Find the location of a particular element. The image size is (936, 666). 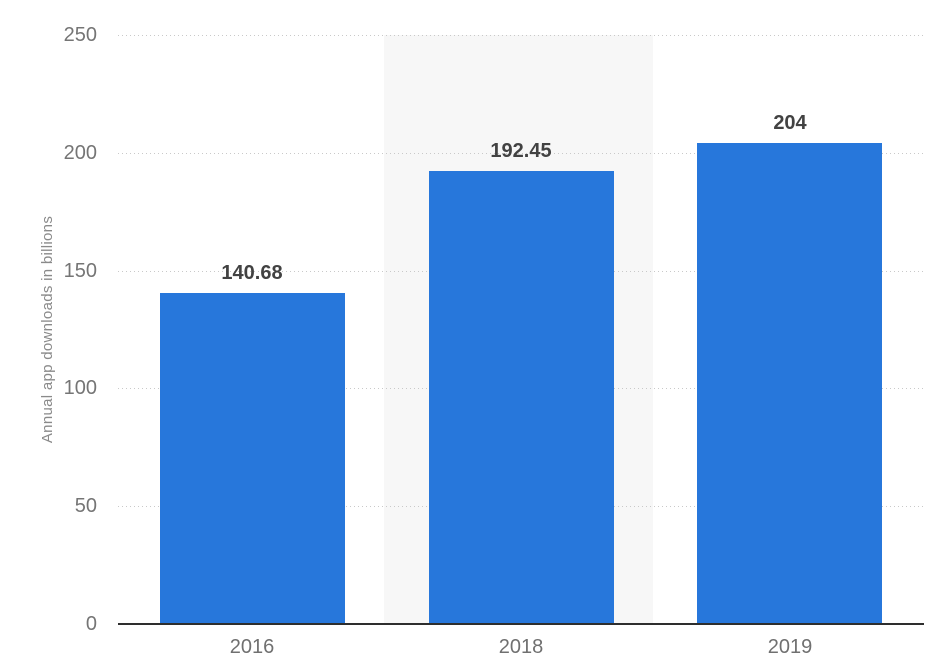

y-axis-title: Annual app downloads in billions is located at coordinates (48, 329).